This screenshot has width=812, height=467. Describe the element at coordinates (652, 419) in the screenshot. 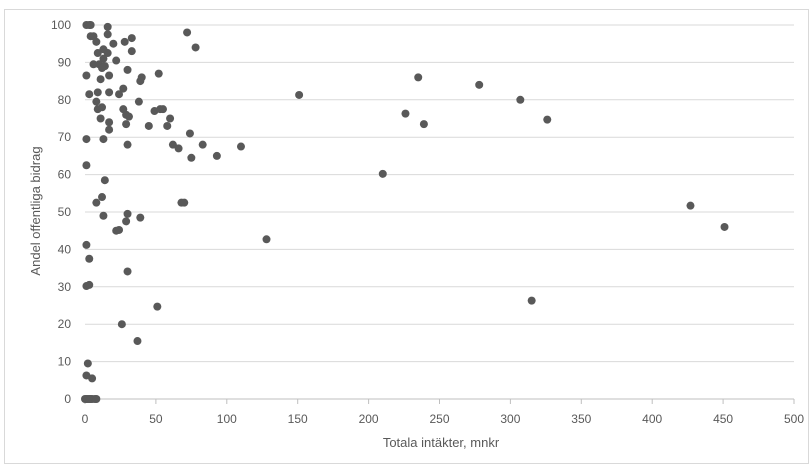

I see `x-tick-label: 400` at that location.